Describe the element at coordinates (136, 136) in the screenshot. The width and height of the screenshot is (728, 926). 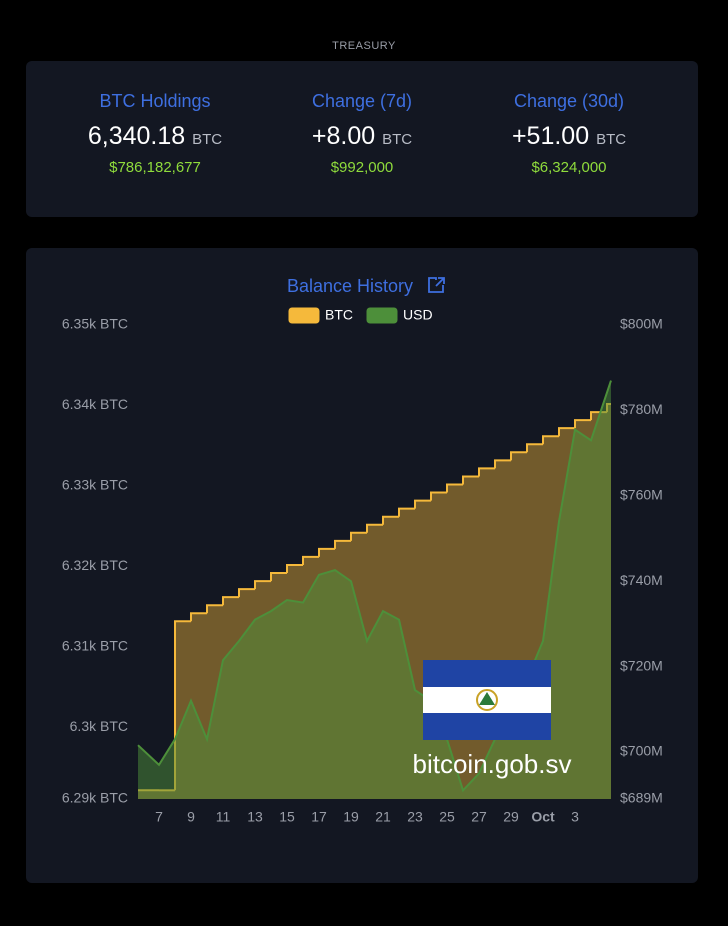
I see `stat-number: 6,340.18` at that location.